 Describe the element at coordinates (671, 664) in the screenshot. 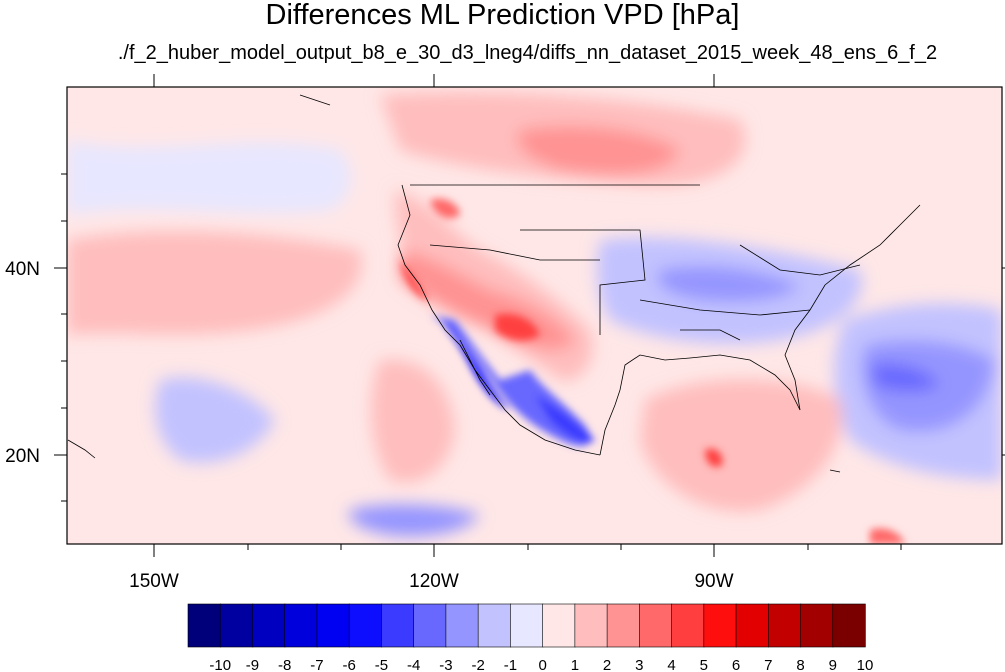

I see `colorbar-label: 4` at that location.